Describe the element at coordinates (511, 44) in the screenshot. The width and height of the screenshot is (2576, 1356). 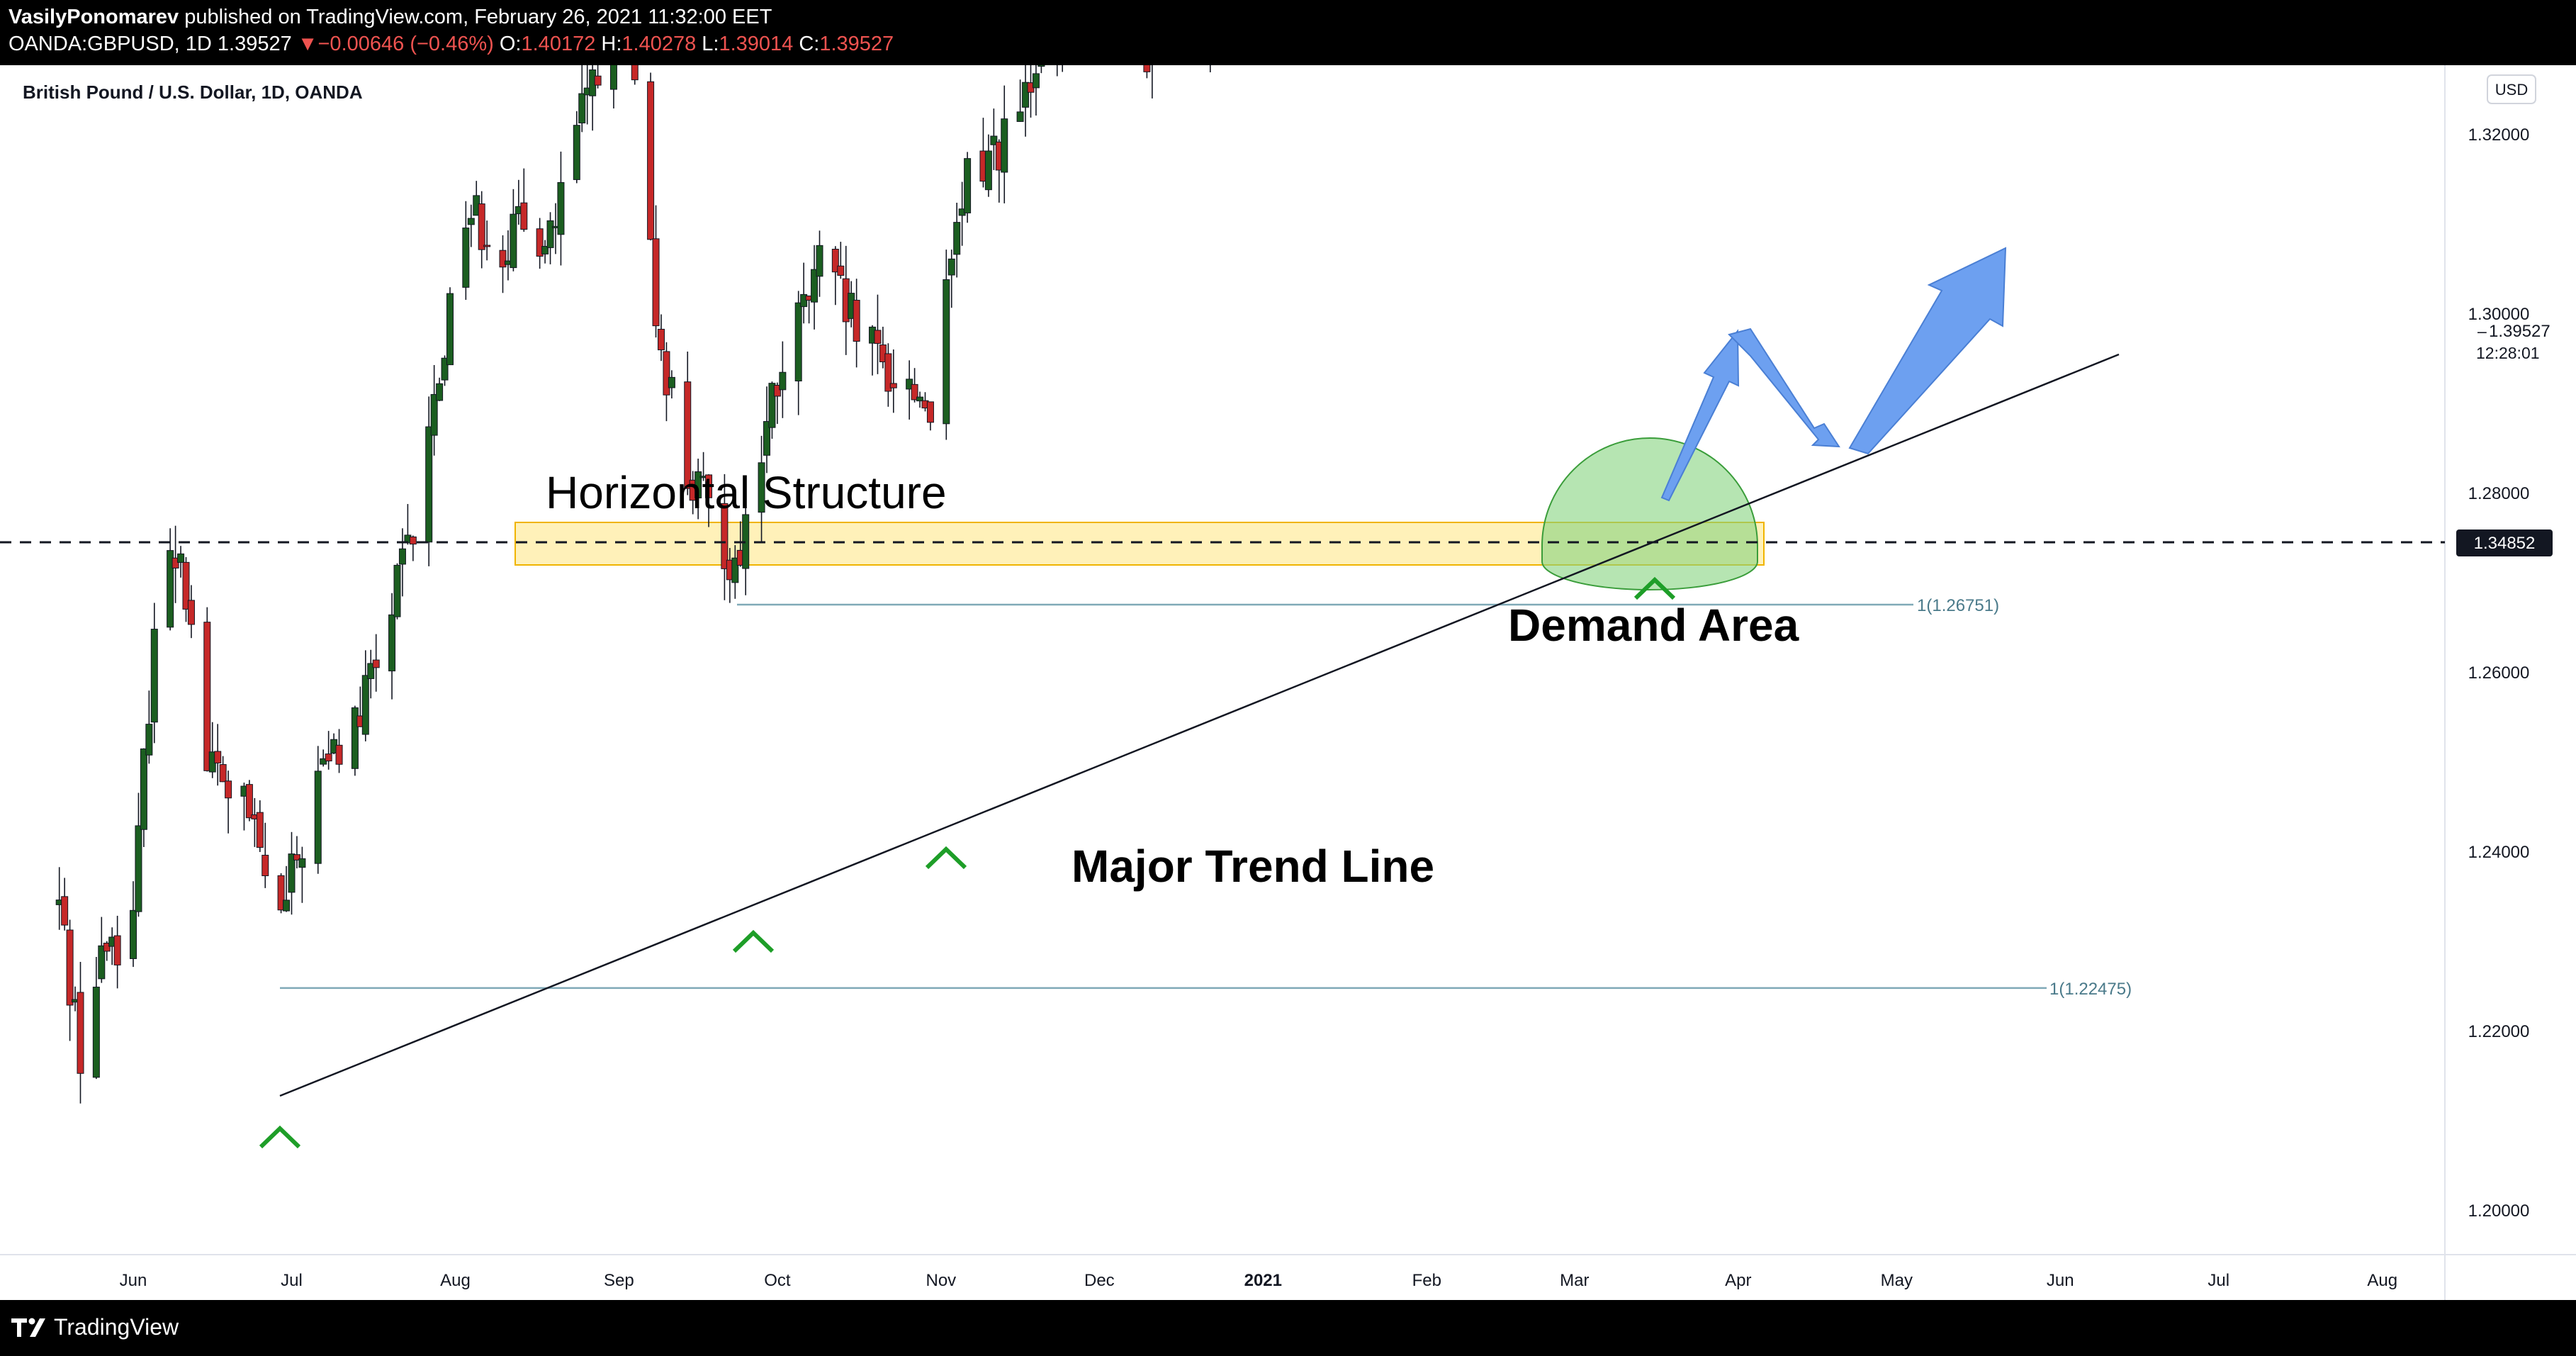
I see `open-label: O:` at that location.